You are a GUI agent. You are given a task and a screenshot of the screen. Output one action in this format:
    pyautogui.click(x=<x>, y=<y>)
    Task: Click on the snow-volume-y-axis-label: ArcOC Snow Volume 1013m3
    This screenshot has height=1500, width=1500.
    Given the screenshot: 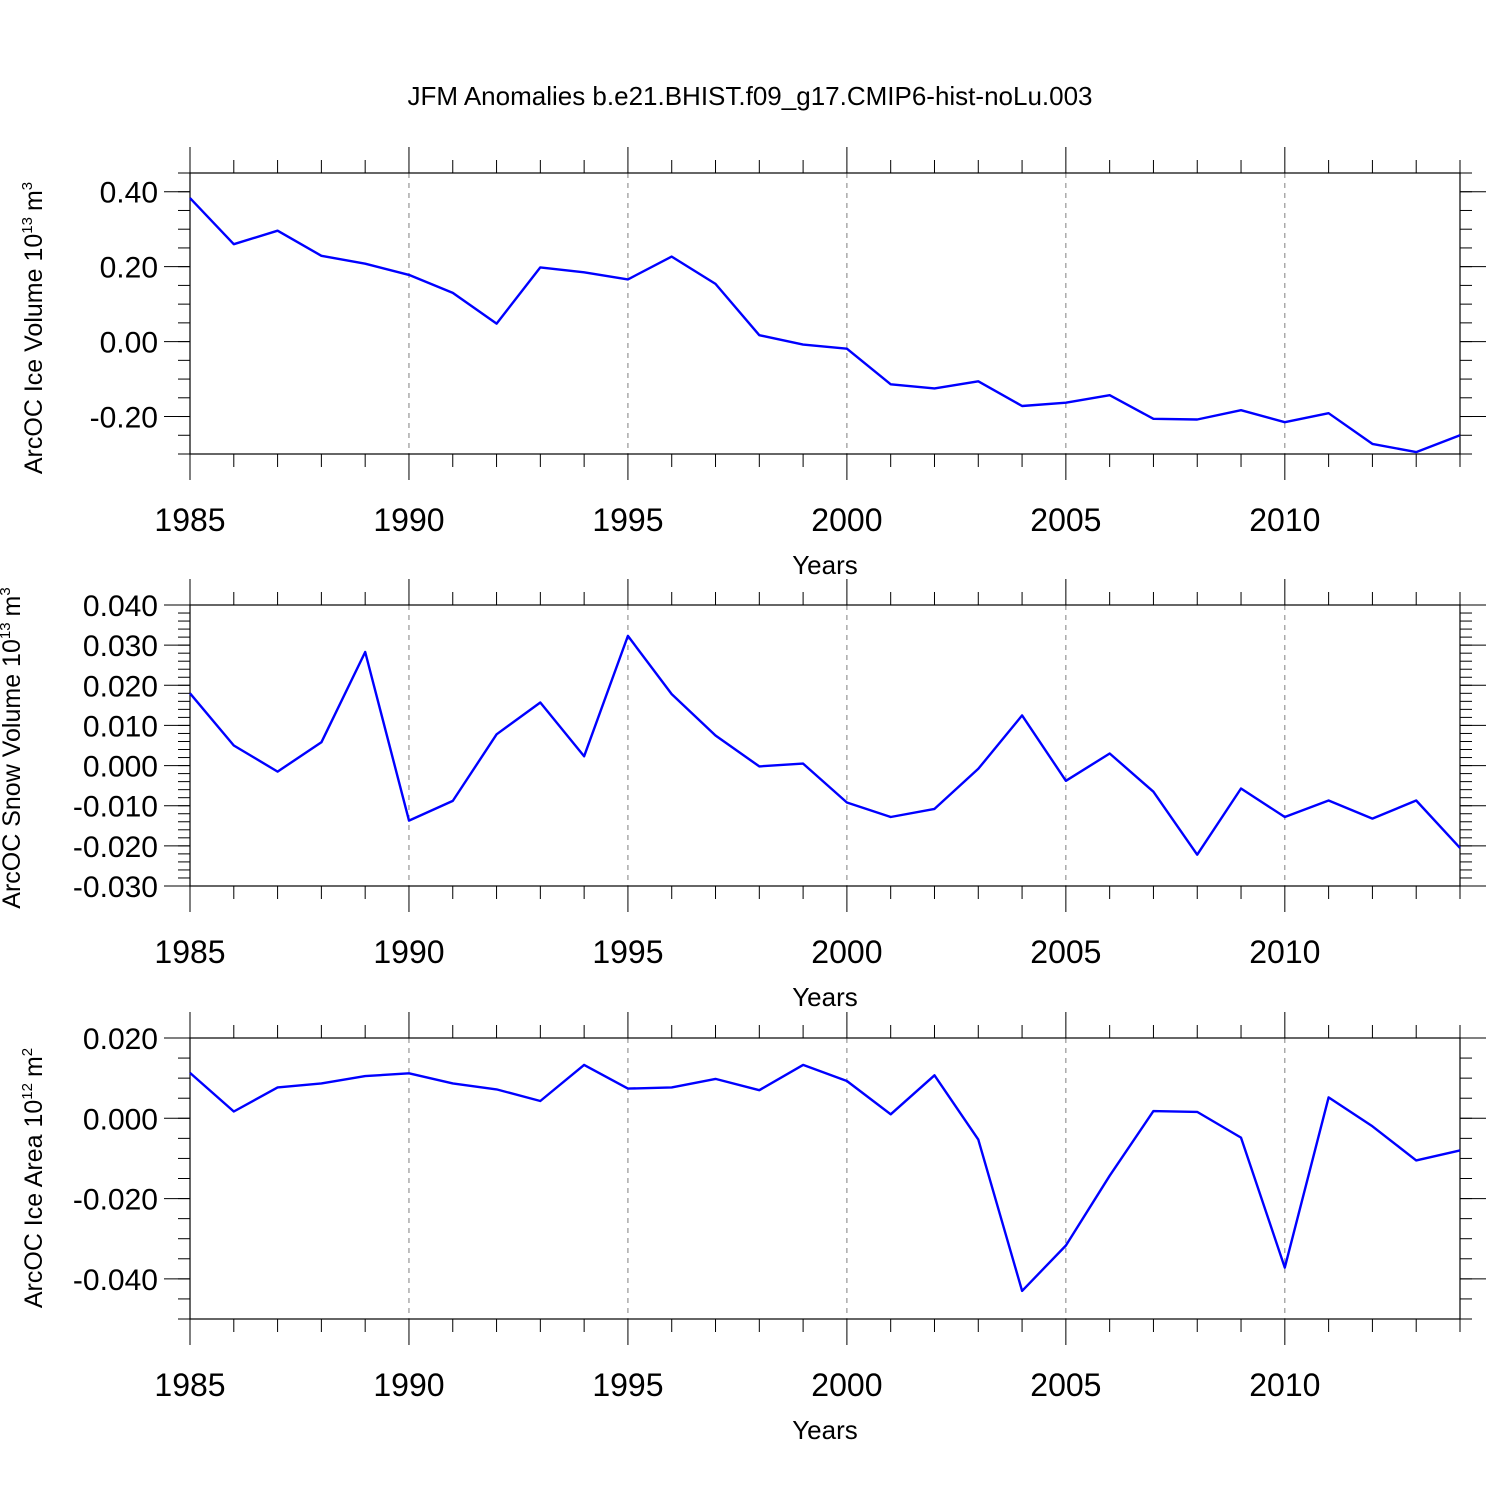 What is the action you would take?
    pyautogui.click(x=13, y=747)
    